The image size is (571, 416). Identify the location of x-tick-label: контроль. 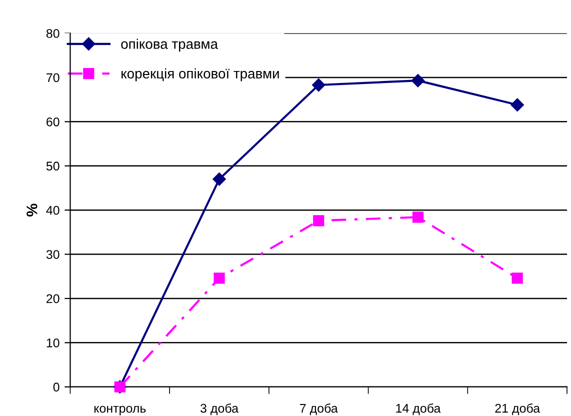
(120, 411).